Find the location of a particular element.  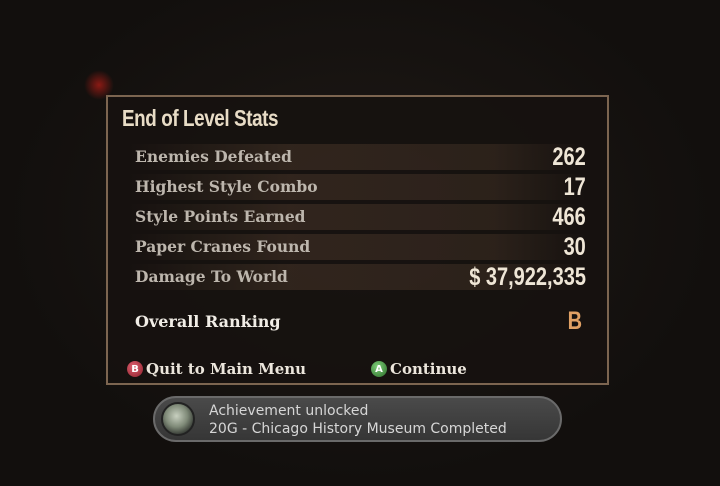

panel-title: End of Level Stats is located at coordinates (200, 118).